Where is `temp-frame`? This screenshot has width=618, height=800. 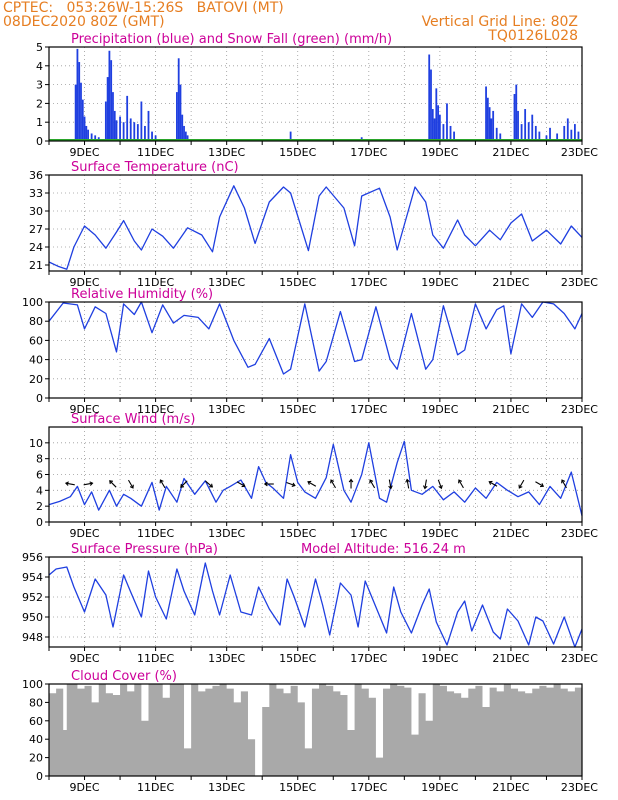
temp-frame is located at coordinates (315, 223).